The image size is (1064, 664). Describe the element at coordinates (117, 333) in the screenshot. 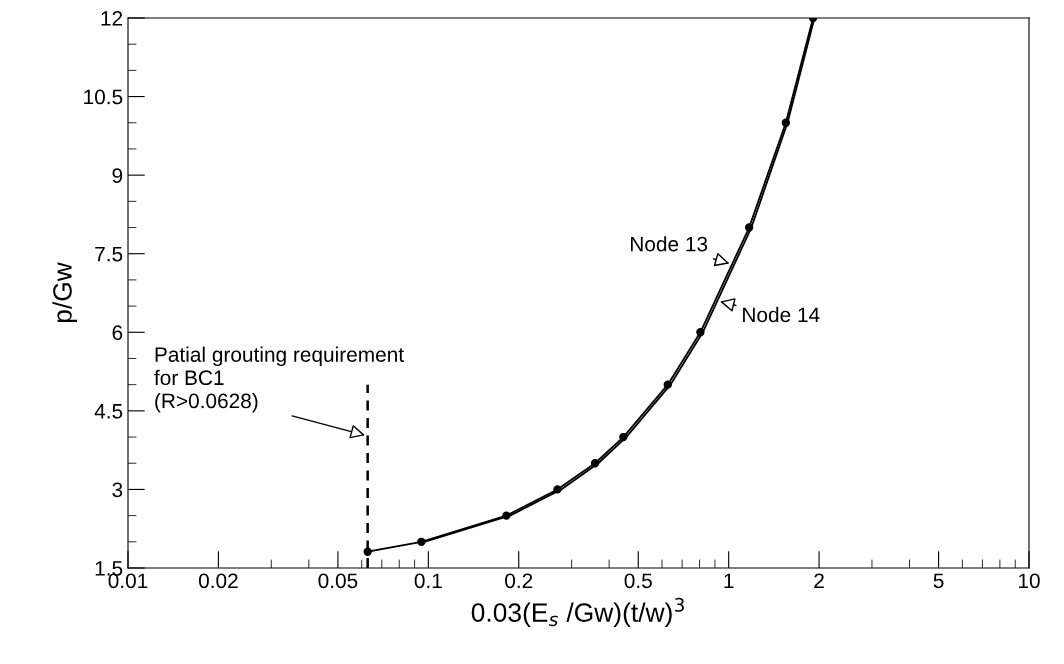

I see `y-tick-label: 6` at that location.